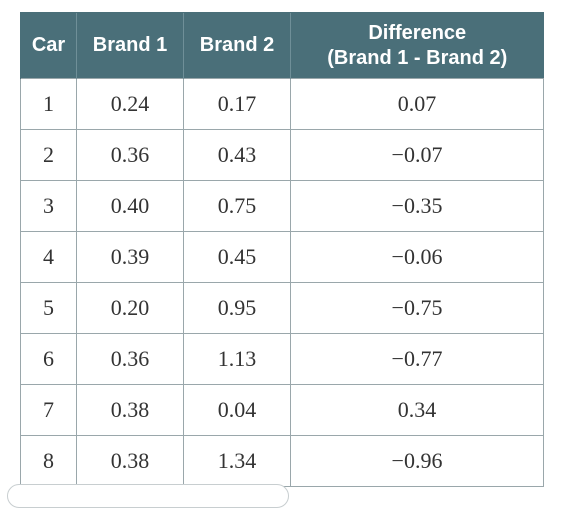  I want to click on table-row: 7 0.38 0.04 0.34, so click(282, 410).